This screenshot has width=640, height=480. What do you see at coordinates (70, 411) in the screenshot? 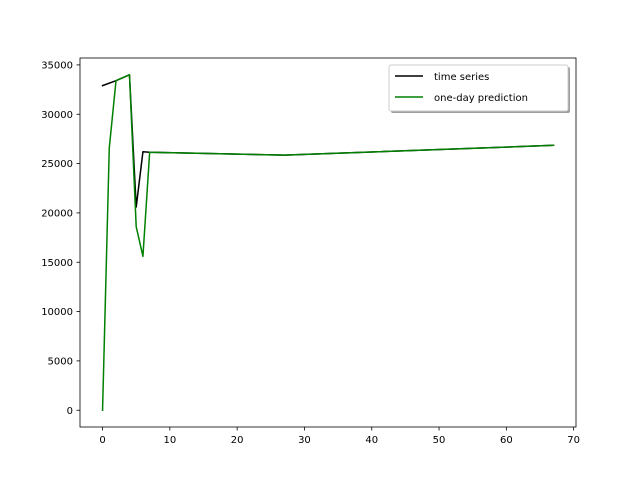
I see `y-tick-label: 0` at bounding box center [70, 411].